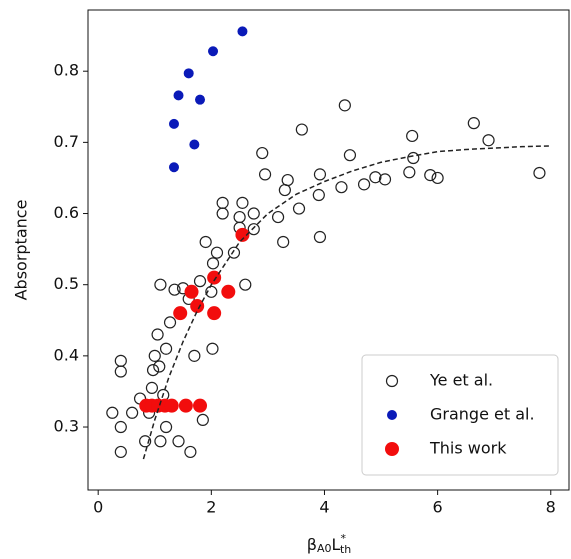 The image size is (571, 559). I want to click on y-tick-label: 0.8, so click(66, 70).